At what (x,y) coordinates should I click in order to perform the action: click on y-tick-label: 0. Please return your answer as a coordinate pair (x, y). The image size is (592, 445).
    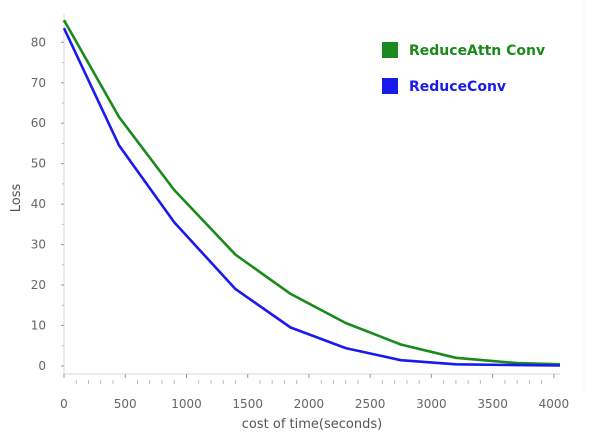
    Looking at the image, I should click on (42, 366).